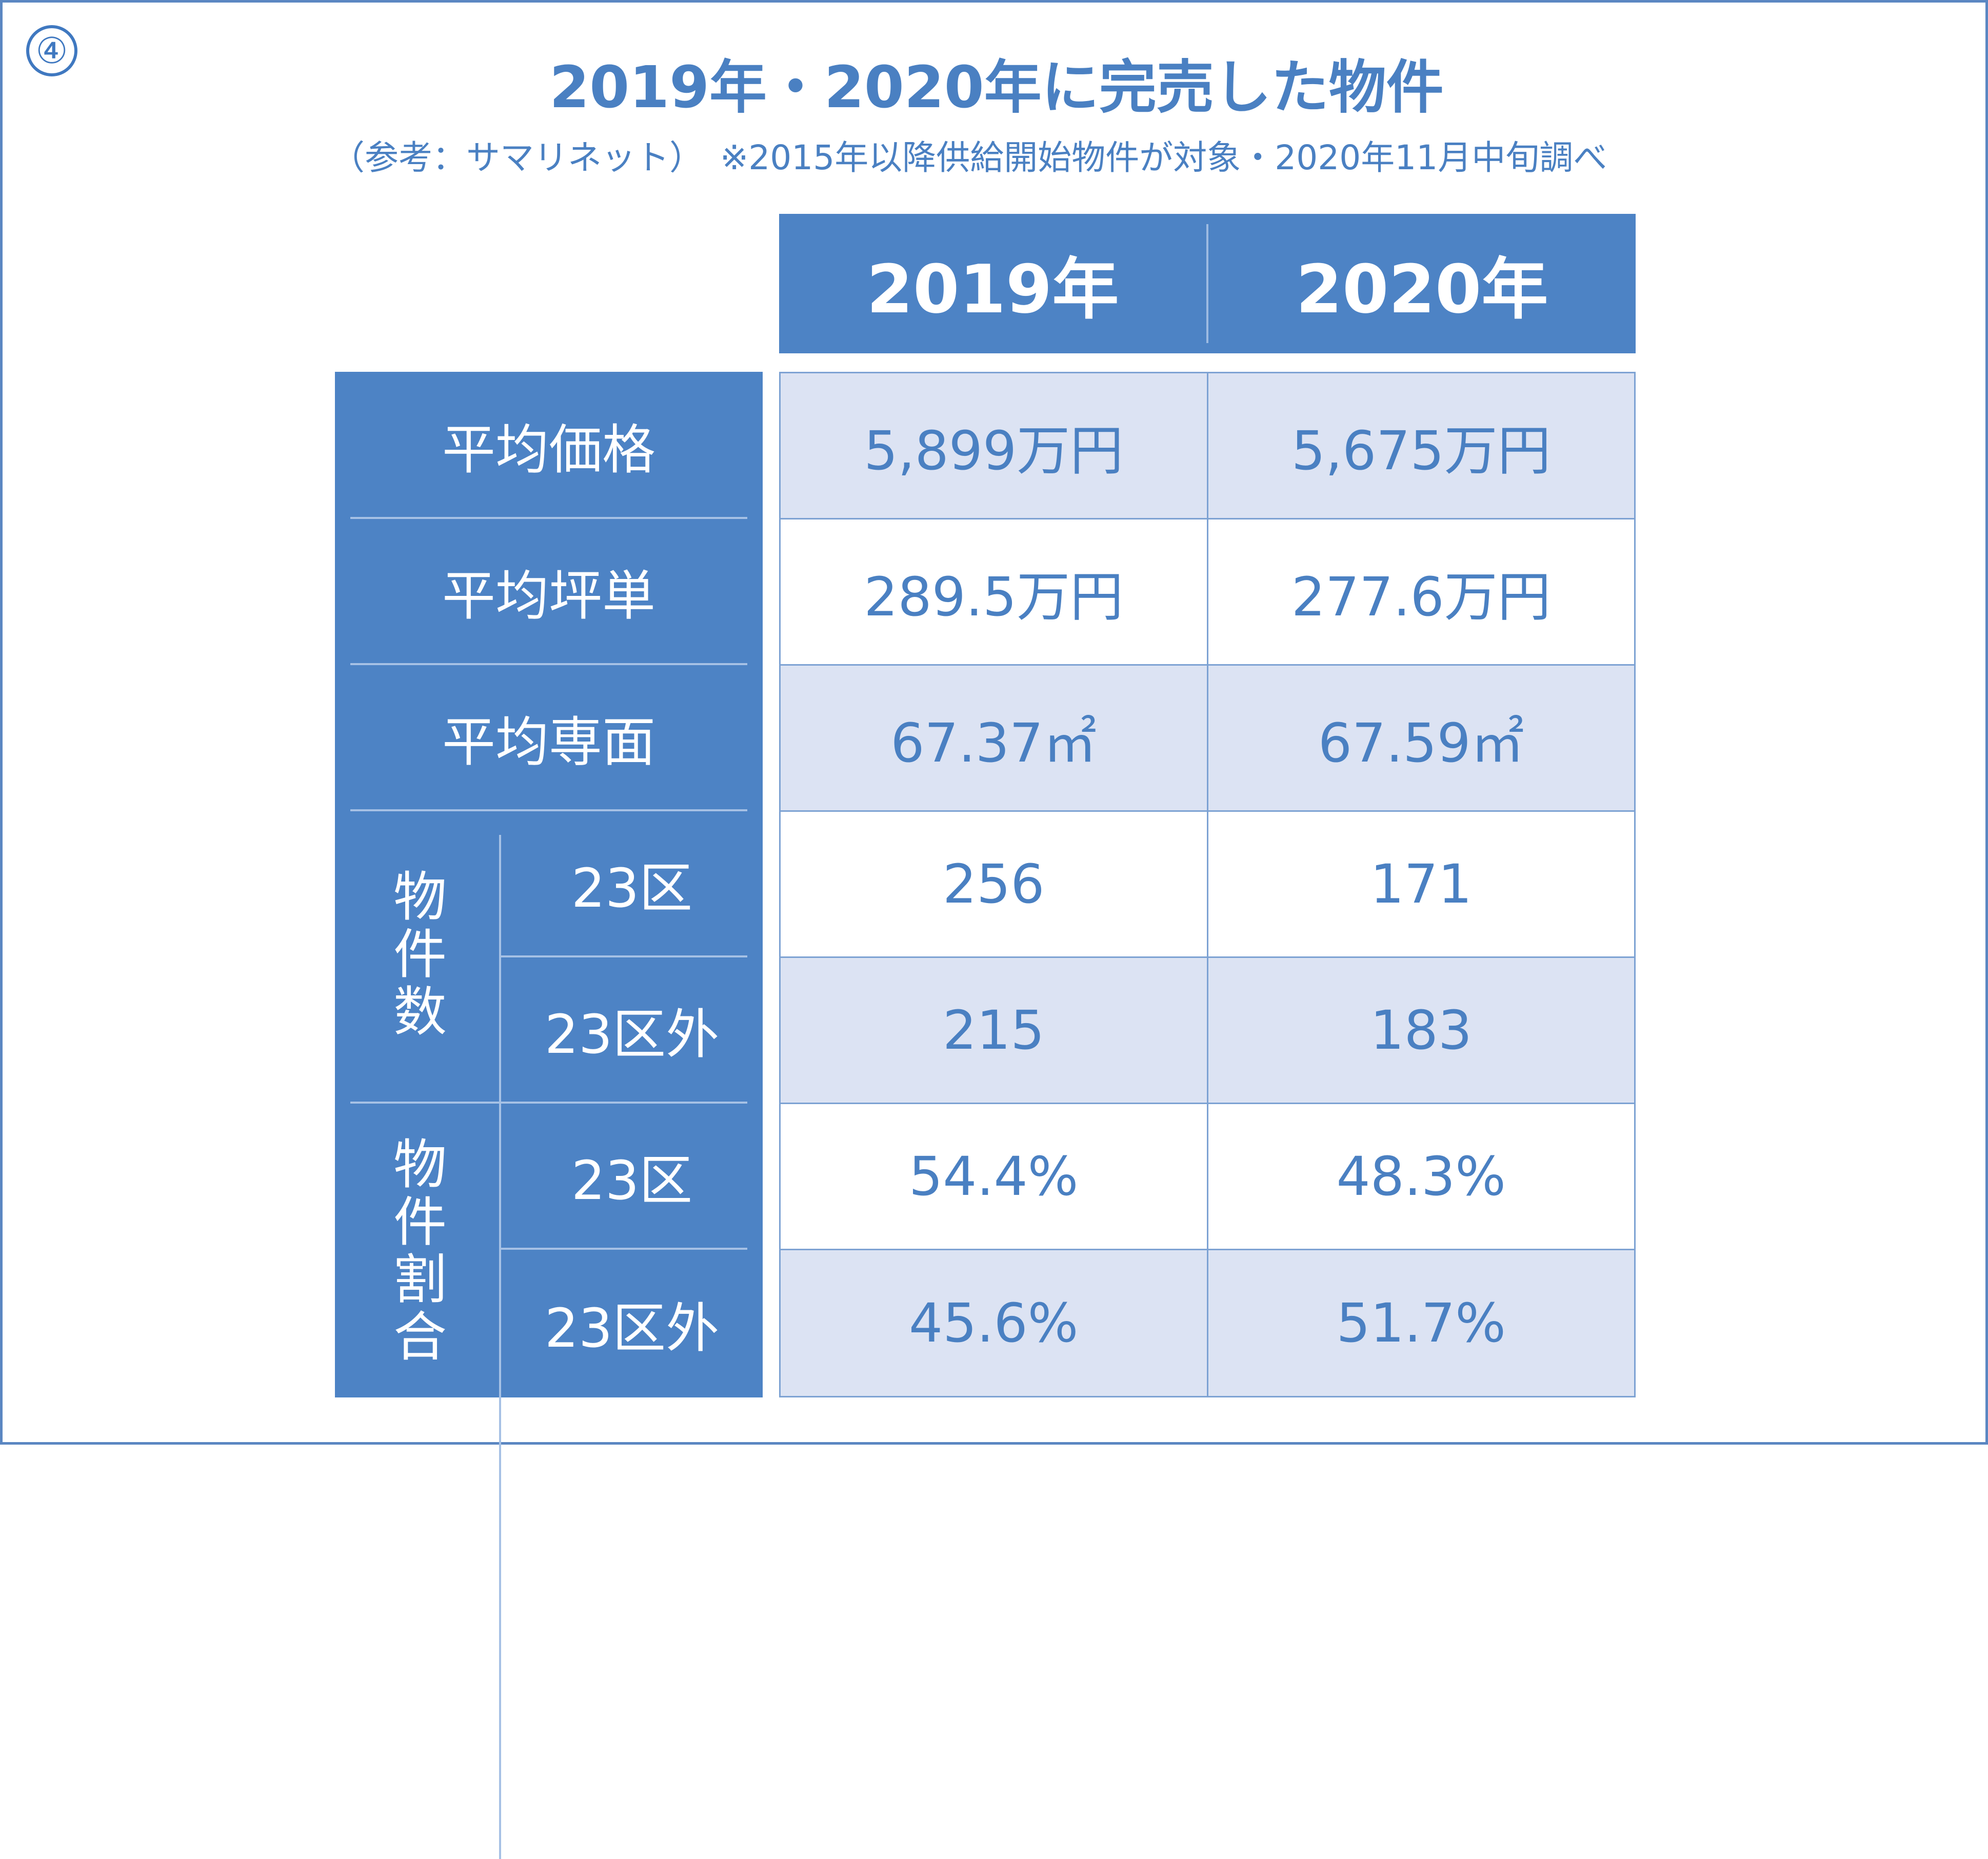 The image size is (1988, 1859). Describe the element at coordinates (994, 1323) in the screenshot. I see `cell-ratio-23ku-outside-2019: 45.6%` at that location.